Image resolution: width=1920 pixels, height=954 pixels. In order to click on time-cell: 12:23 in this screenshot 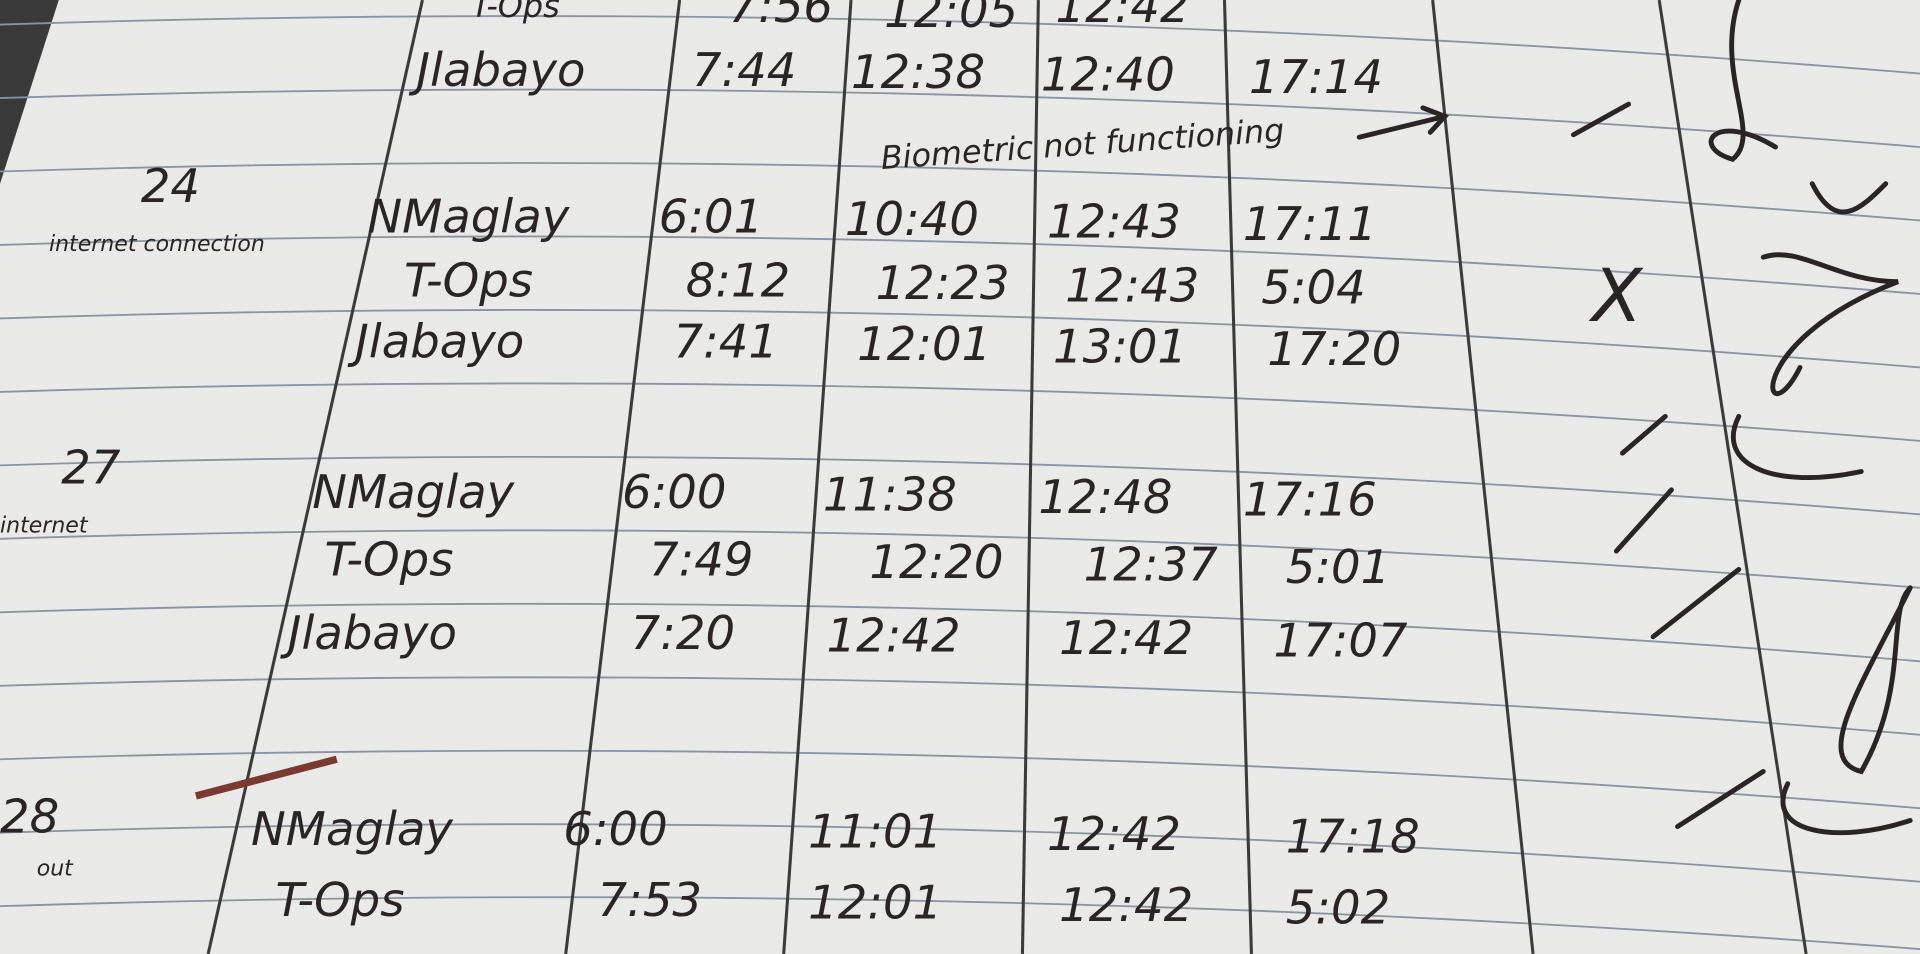, I will do `click(943, 283)`.